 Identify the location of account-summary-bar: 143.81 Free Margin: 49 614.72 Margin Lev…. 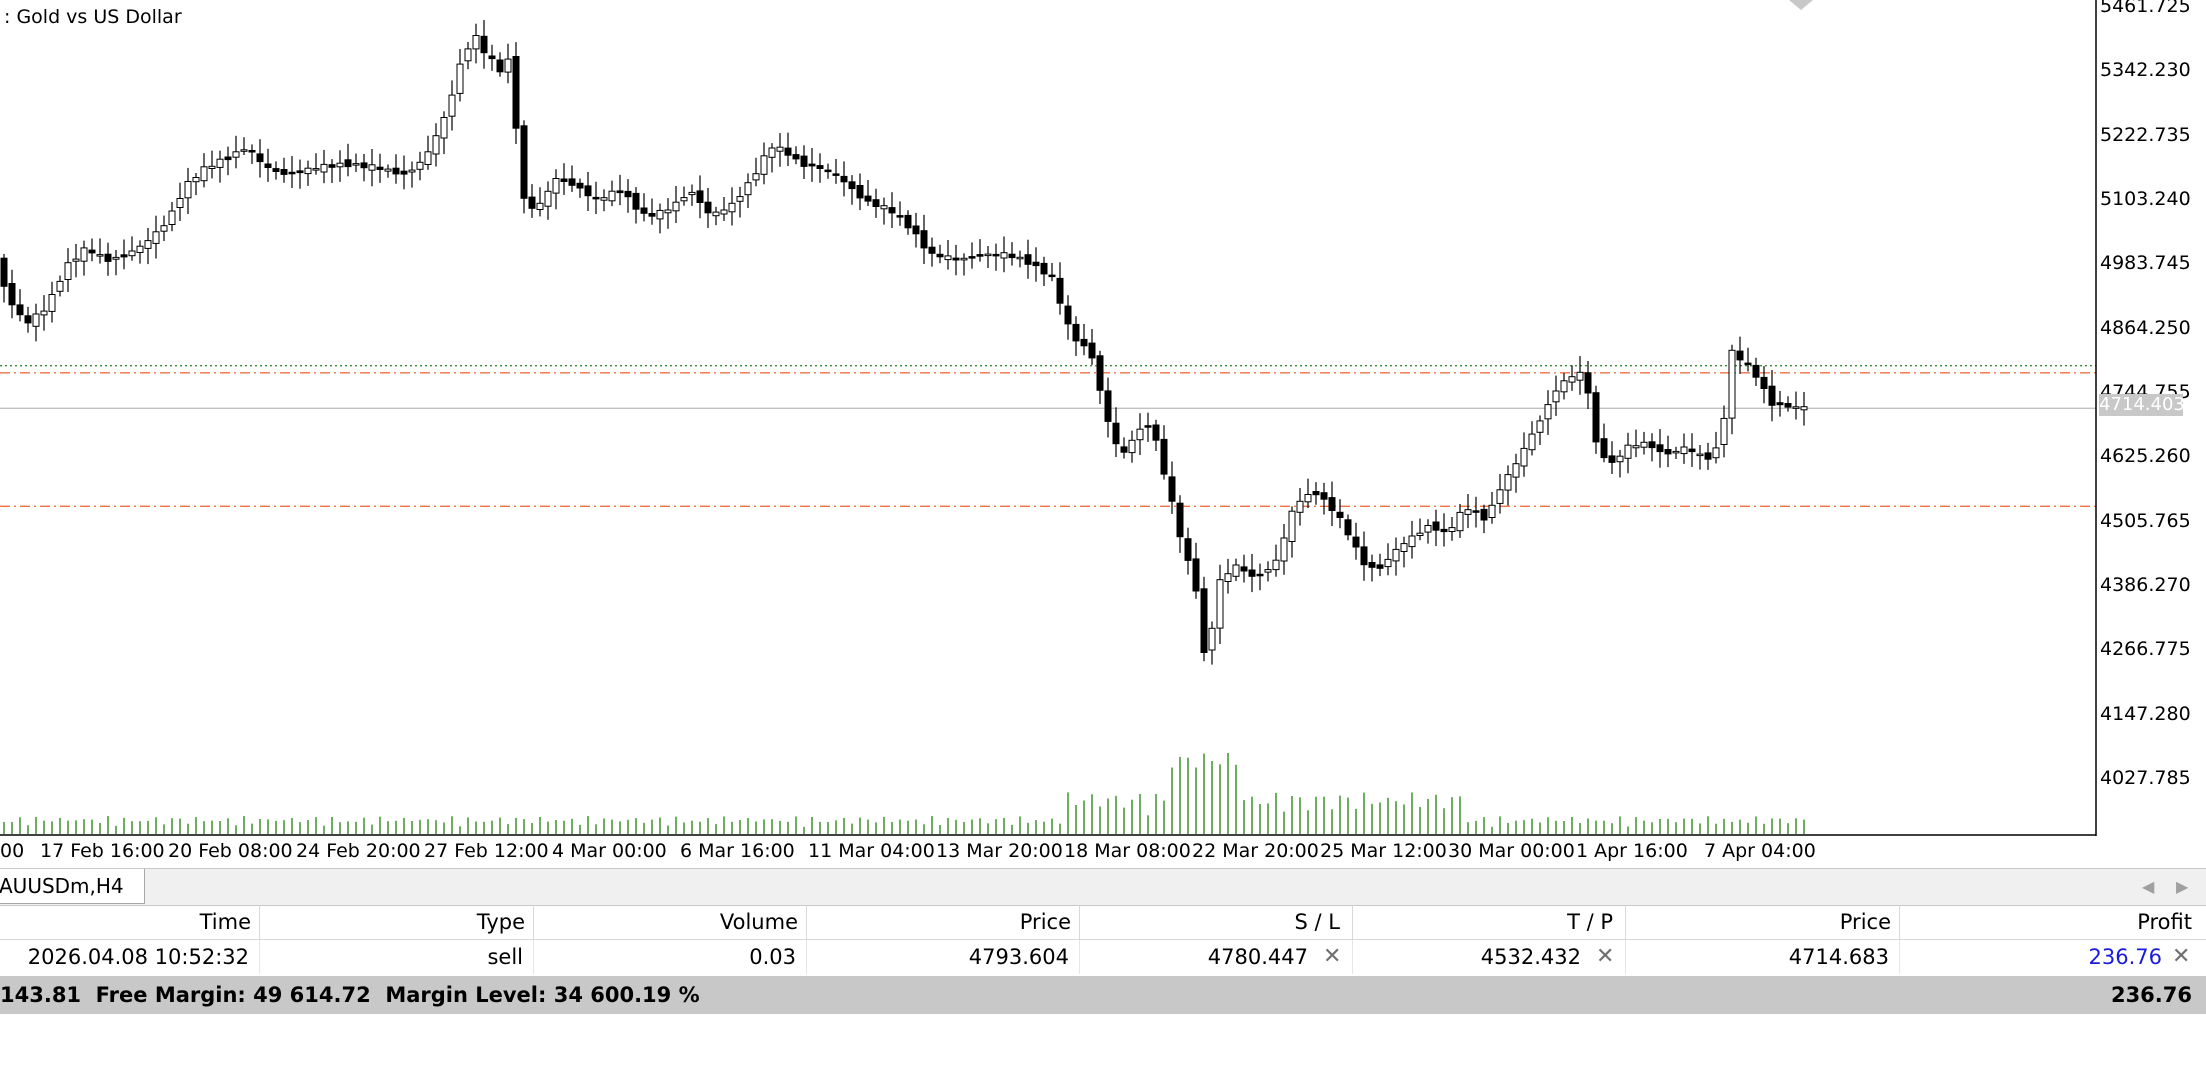
(1103, 995).